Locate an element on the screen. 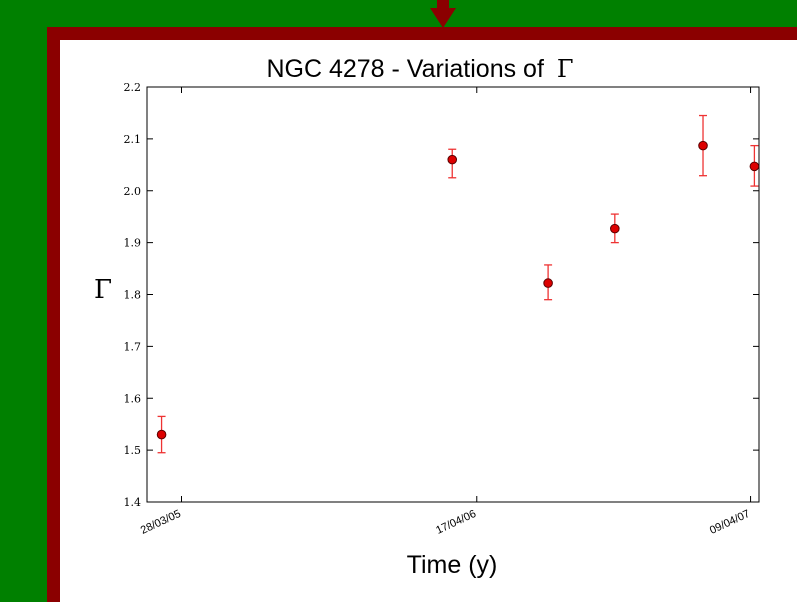  chart-title-text: NGC 4278 - Variations of is located at coordinates (404, 69).